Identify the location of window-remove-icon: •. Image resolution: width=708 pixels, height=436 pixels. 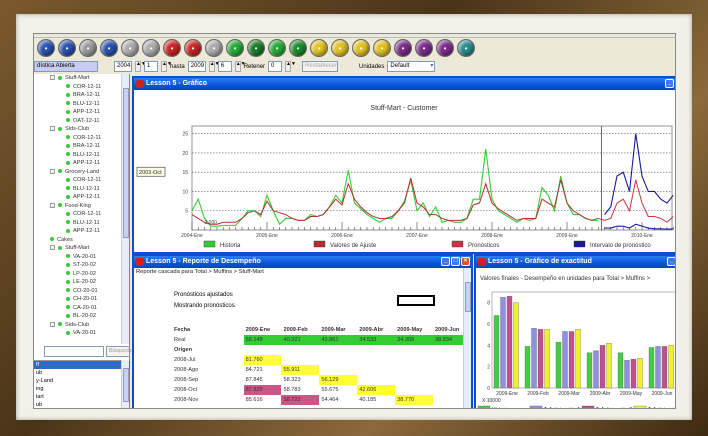
(445, 48).